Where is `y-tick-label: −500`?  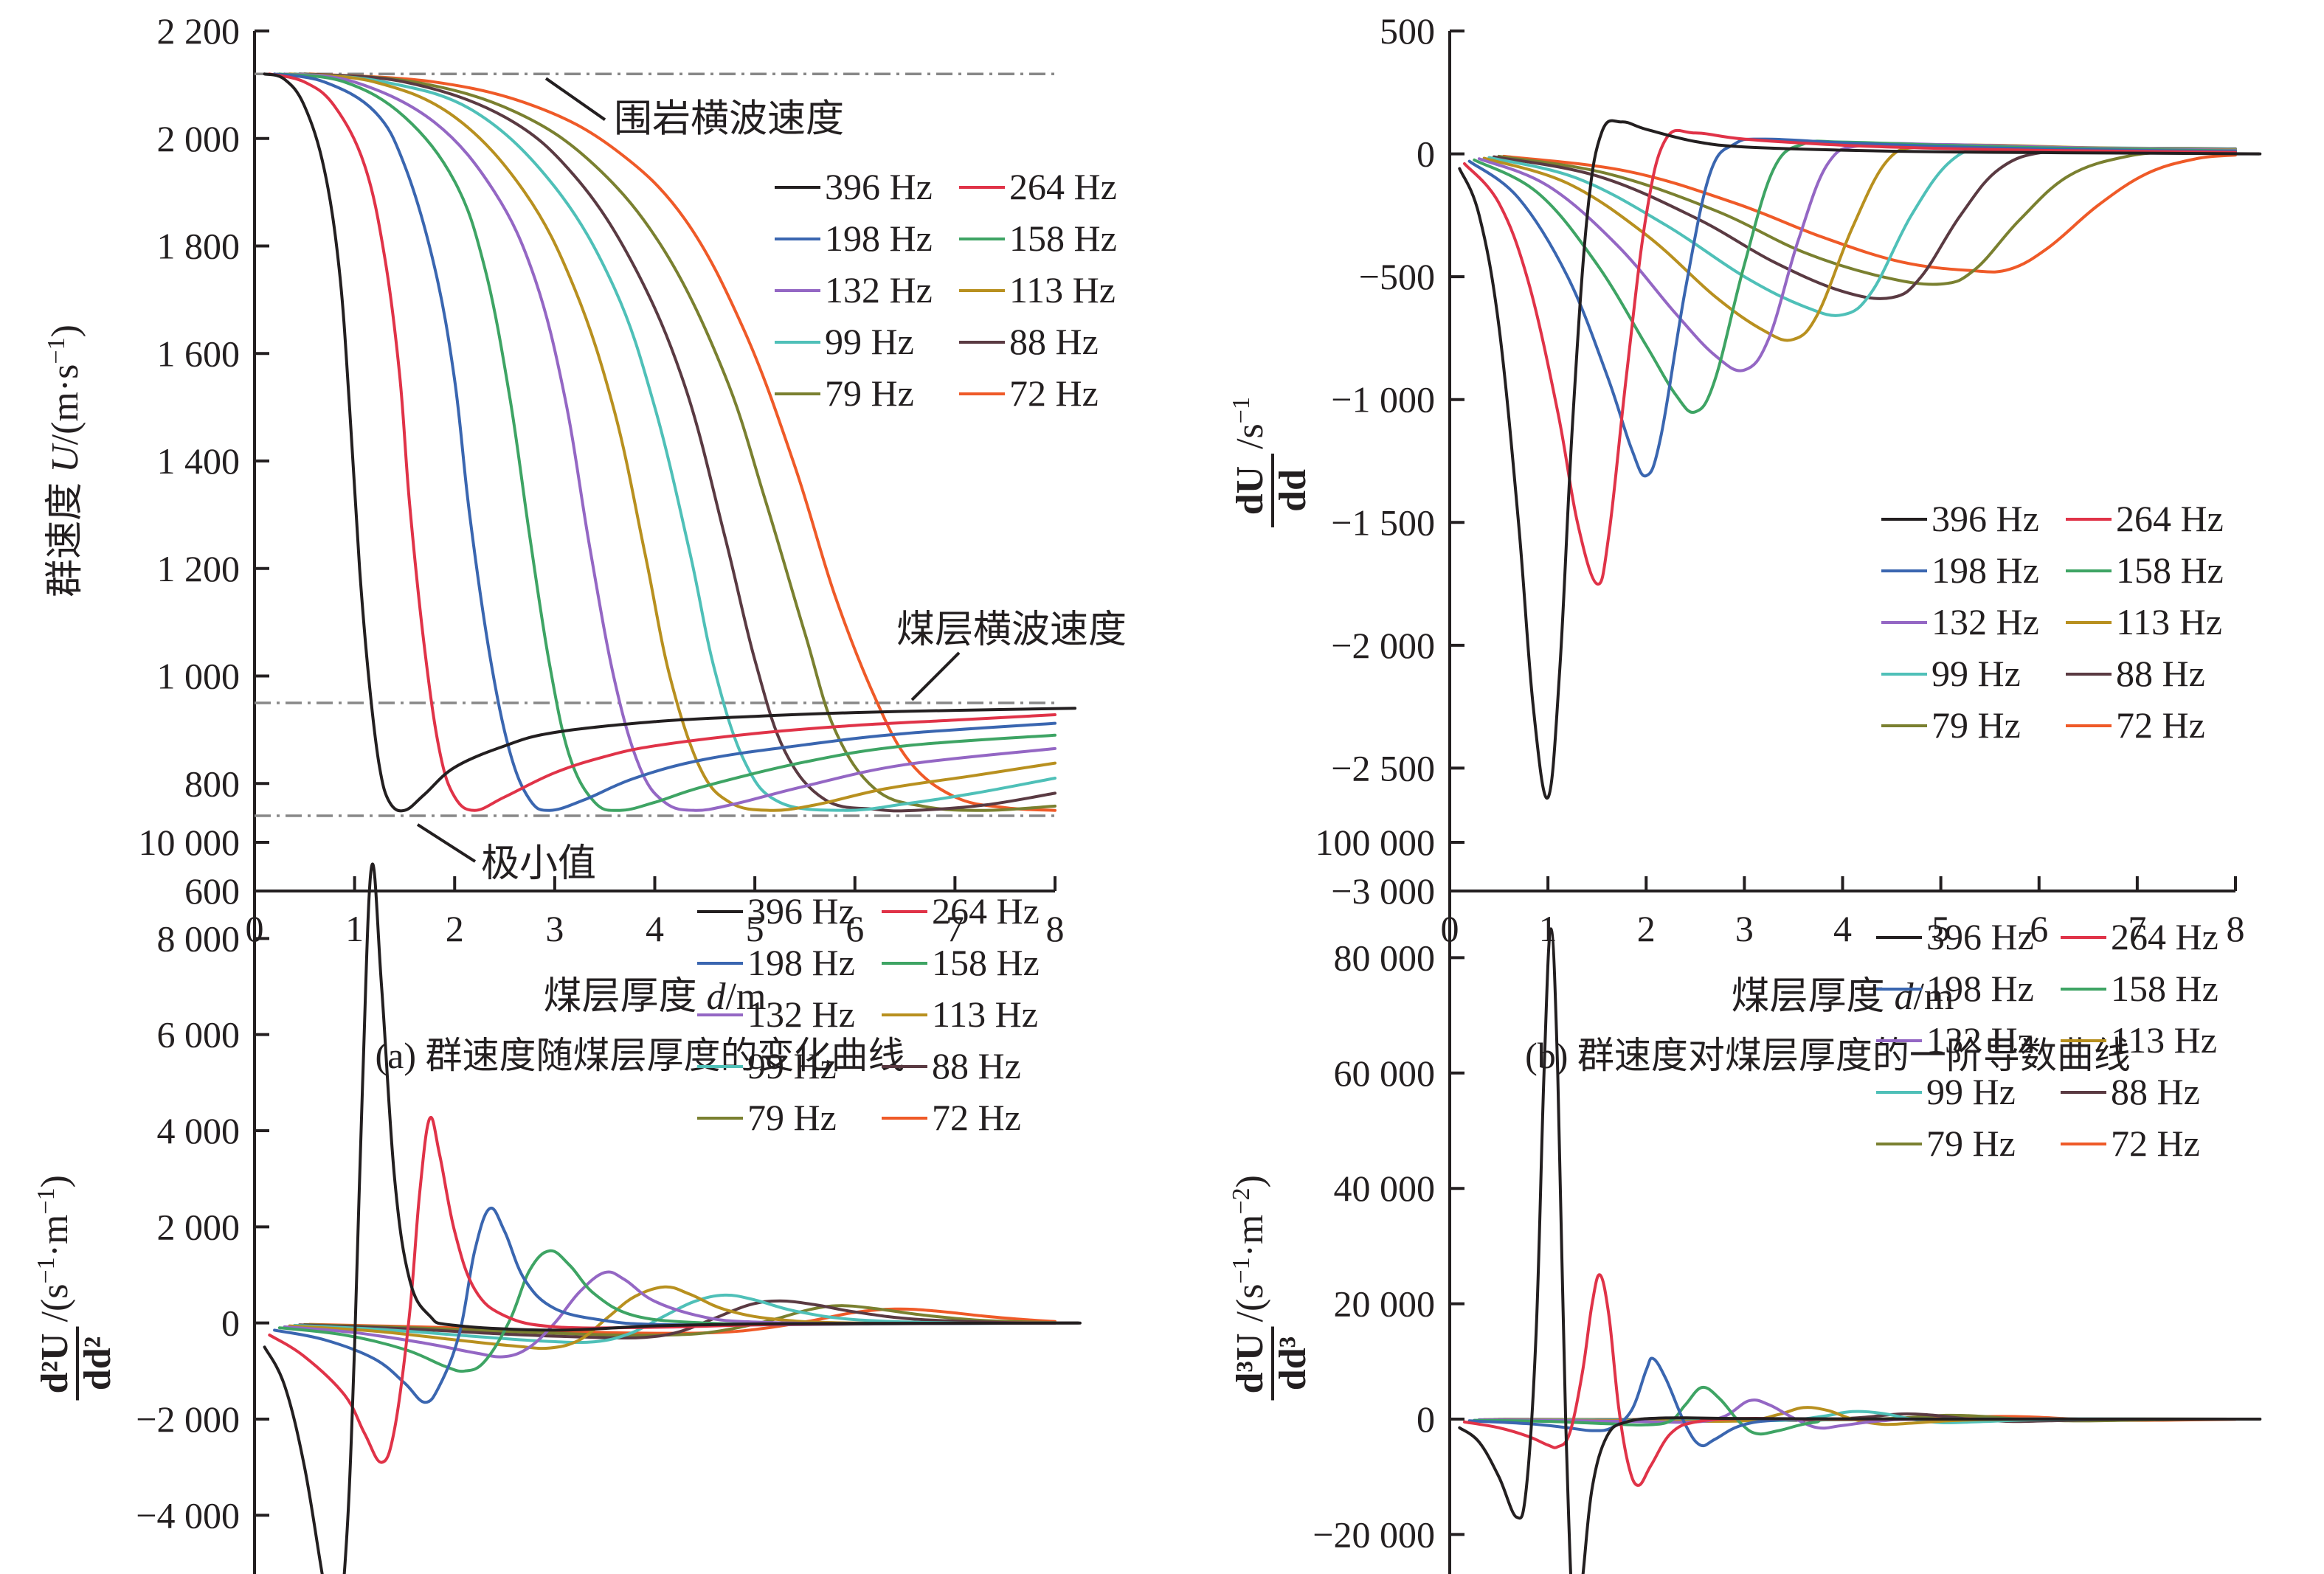
y-tick-label: −500 is located at coordinates (1397, 276).